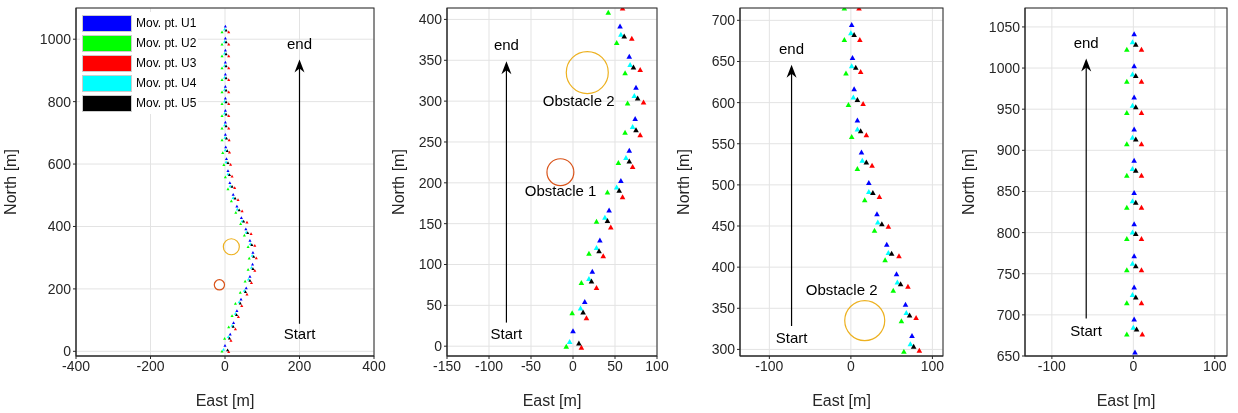 The height and width of the screenshot is (413, 1238). What do you see at coordinates (166, 23) in the screenshot?
I see `legend-label: Mov. pt. U1` at bounding box center [166, 23].